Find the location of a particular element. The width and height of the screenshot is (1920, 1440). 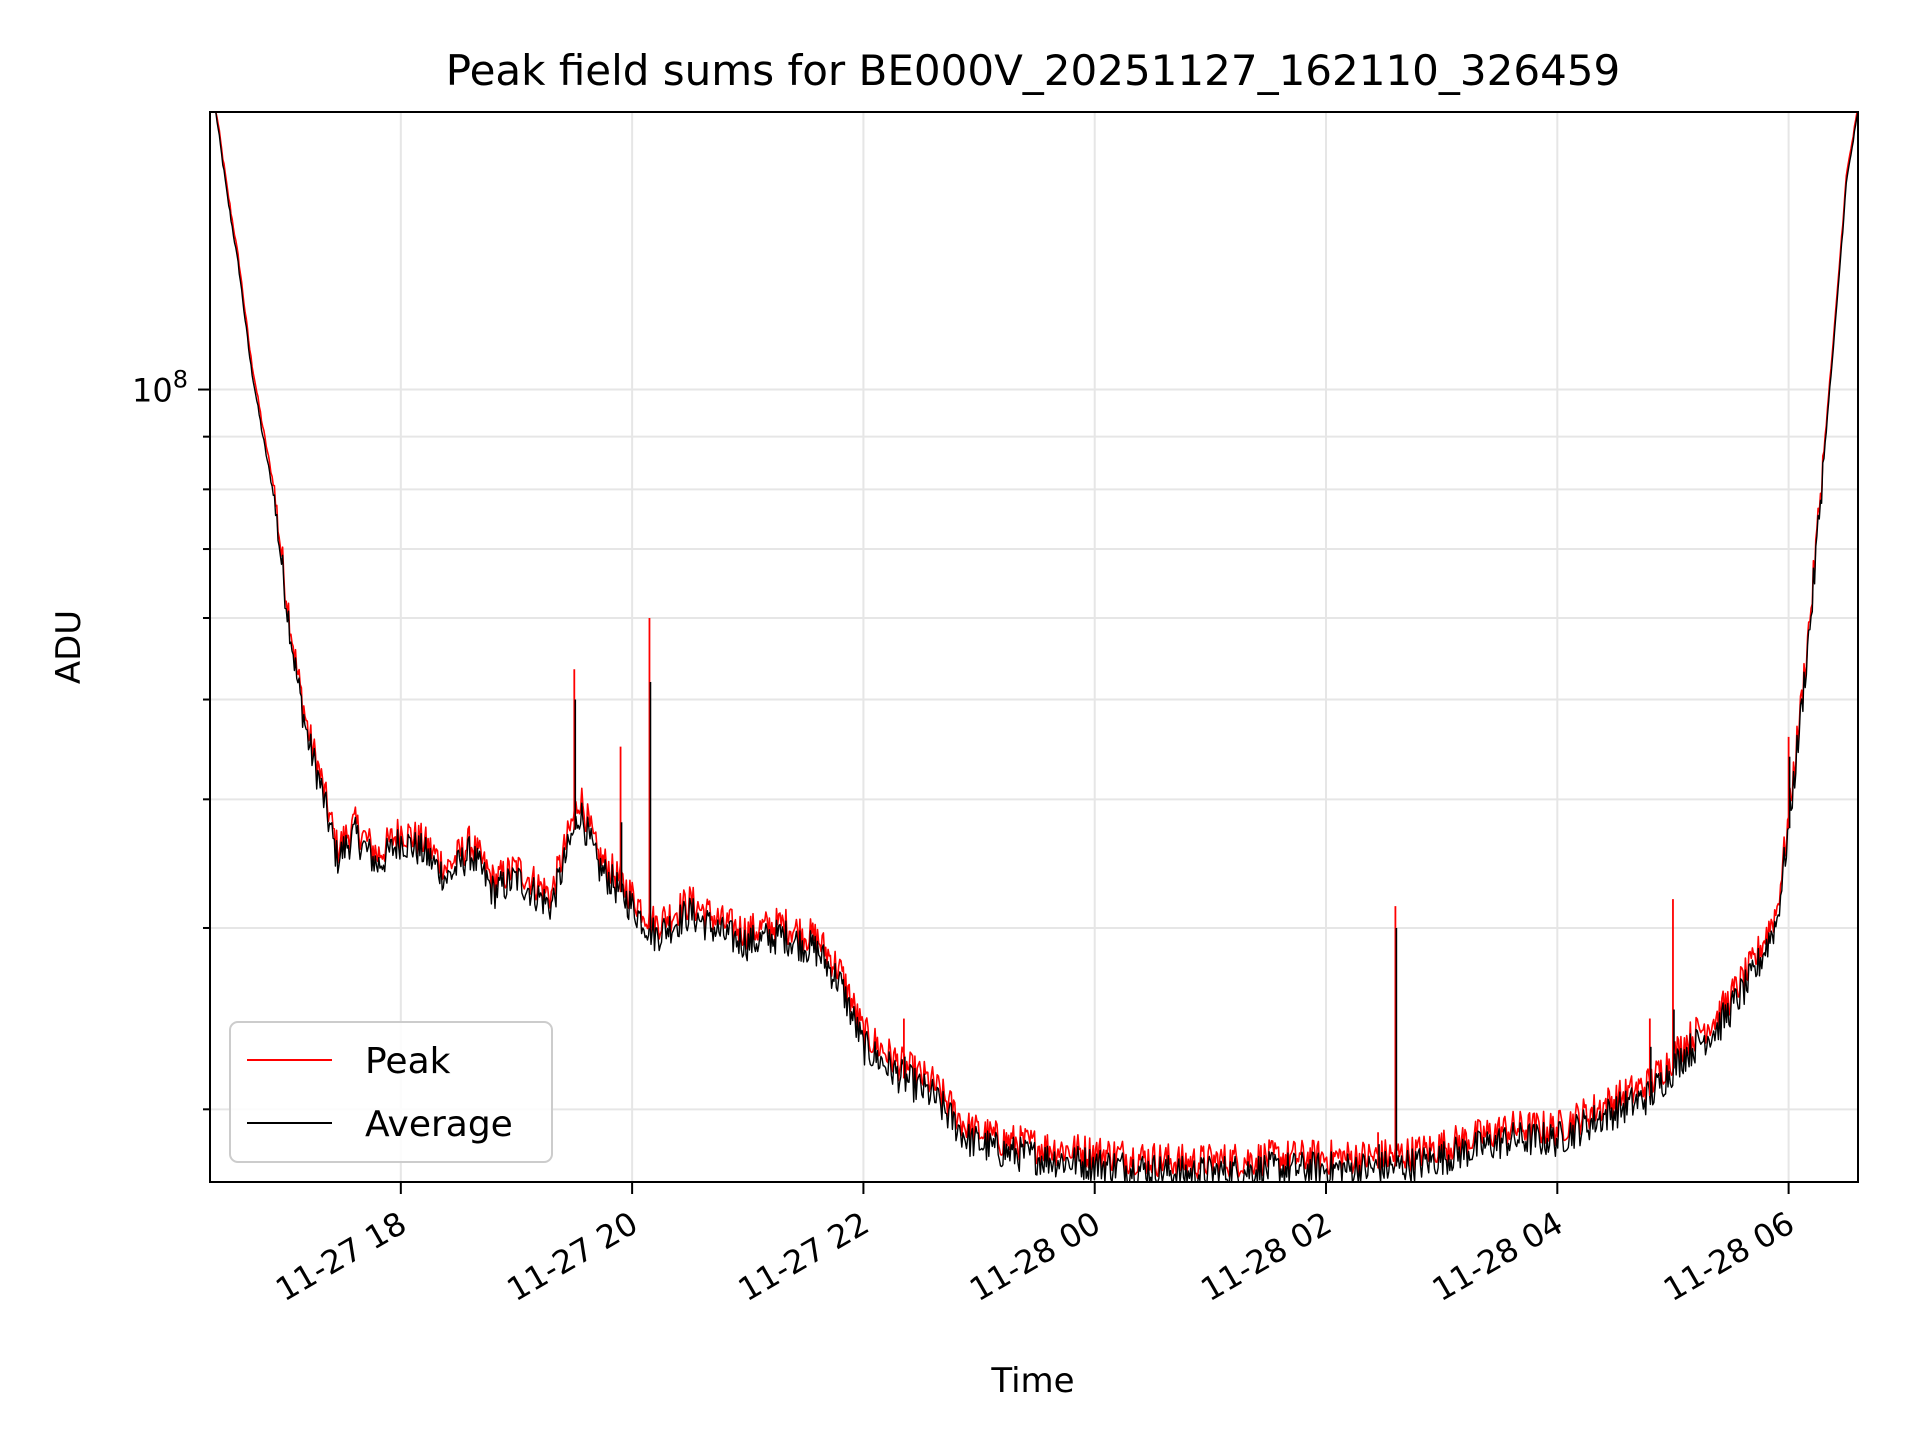

x-axis-label: Time is located at coordinates (1032, 1381).